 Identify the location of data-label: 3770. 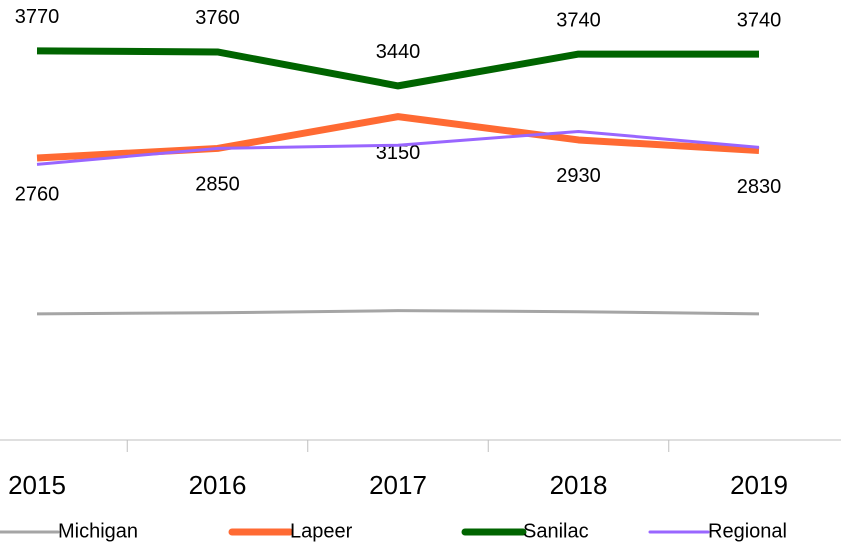
(37, 17).